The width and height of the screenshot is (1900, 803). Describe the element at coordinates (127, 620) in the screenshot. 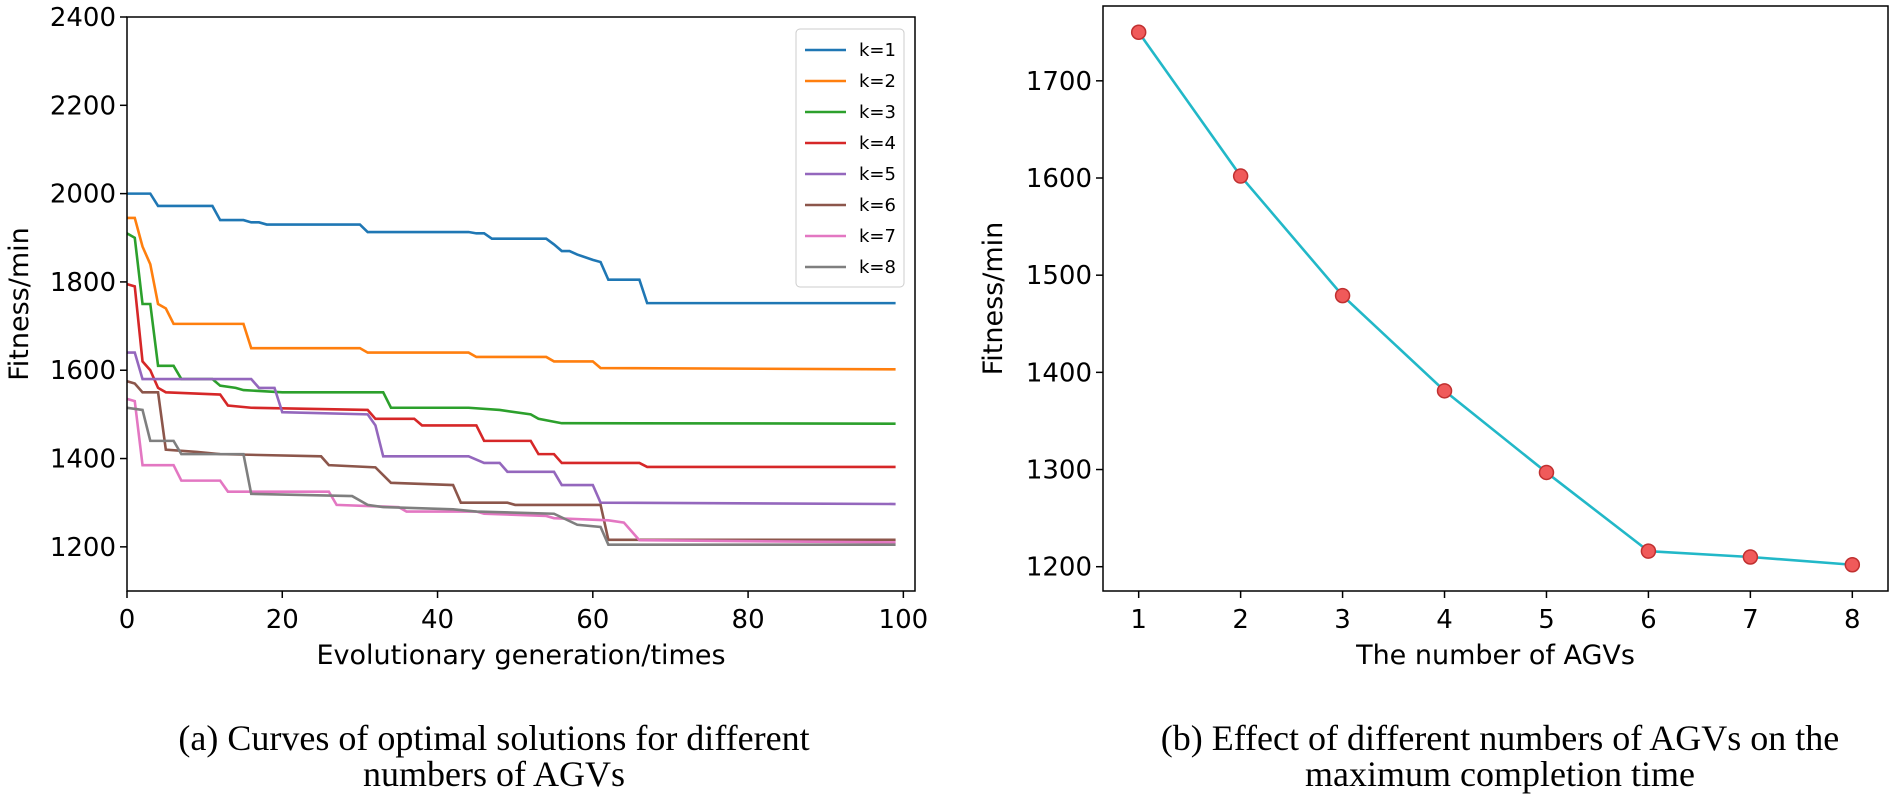

I see `x-tick-label: 0` at that location.